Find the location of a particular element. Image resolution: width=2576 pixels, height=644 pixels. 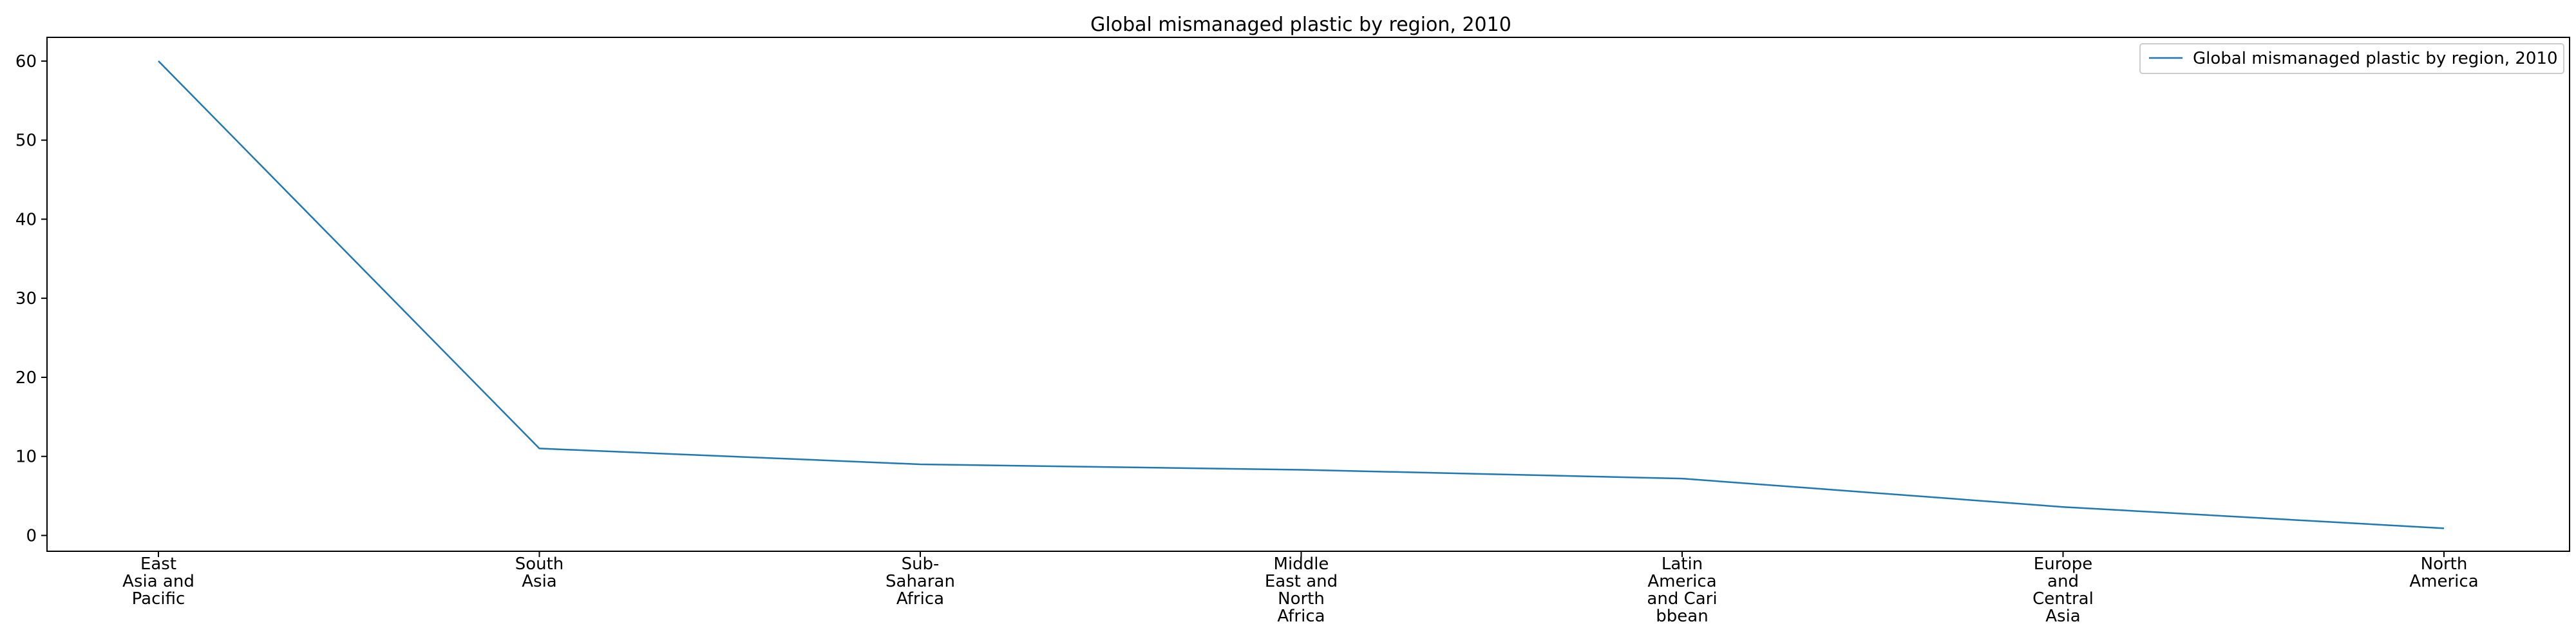

y-tick-label: 40 is located at coordinates (26, 219).